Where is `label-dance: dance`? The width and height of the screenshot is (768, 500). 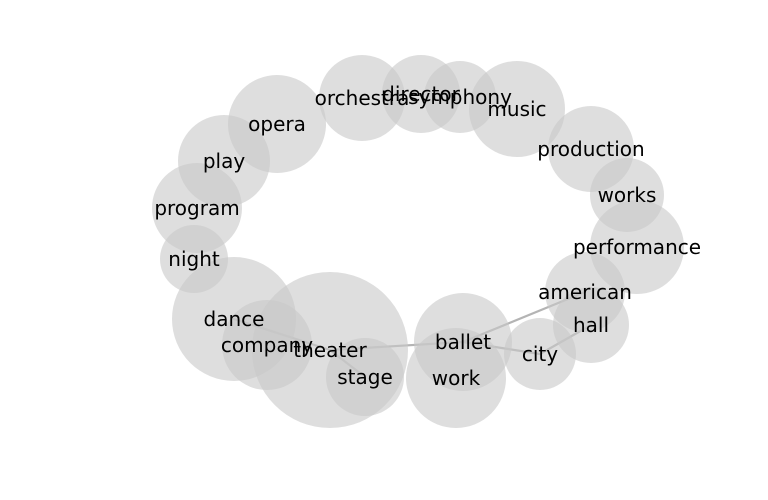
label-dance: dance is located at coordinates (234, 319).